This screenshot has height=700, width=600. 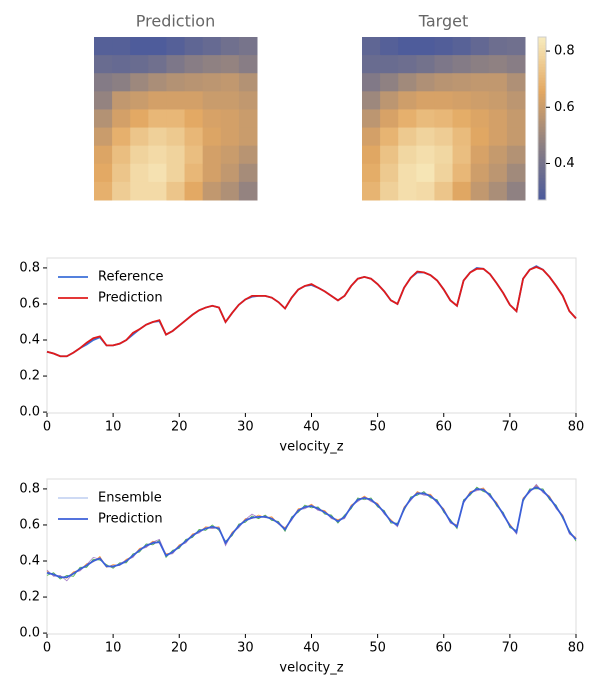 What do you see at coordinates (564, 107) in the screenshot?
I see `colorbar-tick-label: 0.6` at bounding box center [564, 107].